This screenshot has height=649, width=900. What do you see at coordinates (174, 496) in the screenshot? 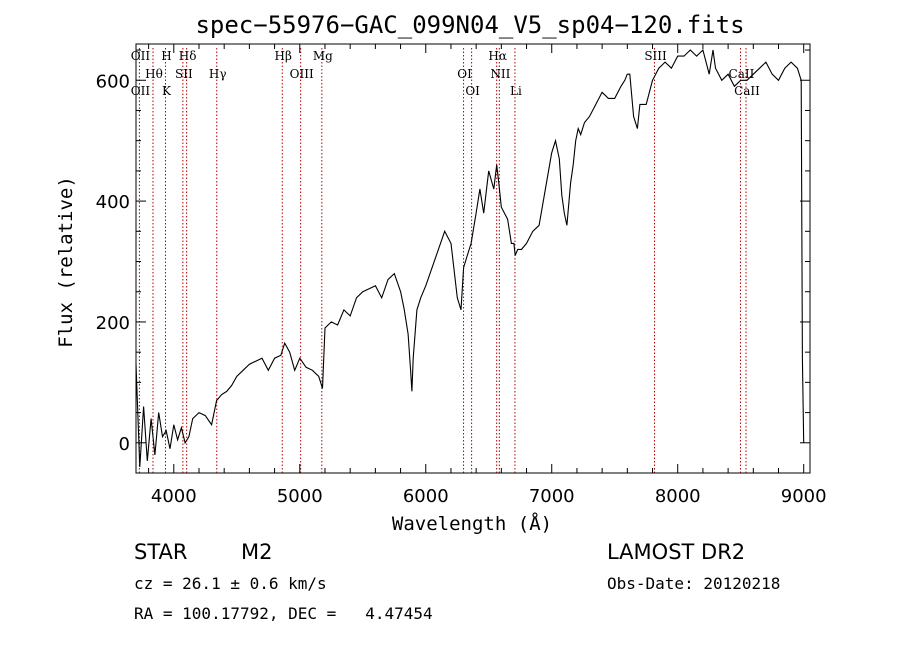
I see `x-tick-label: 4000` at bounding box center [174, 496].